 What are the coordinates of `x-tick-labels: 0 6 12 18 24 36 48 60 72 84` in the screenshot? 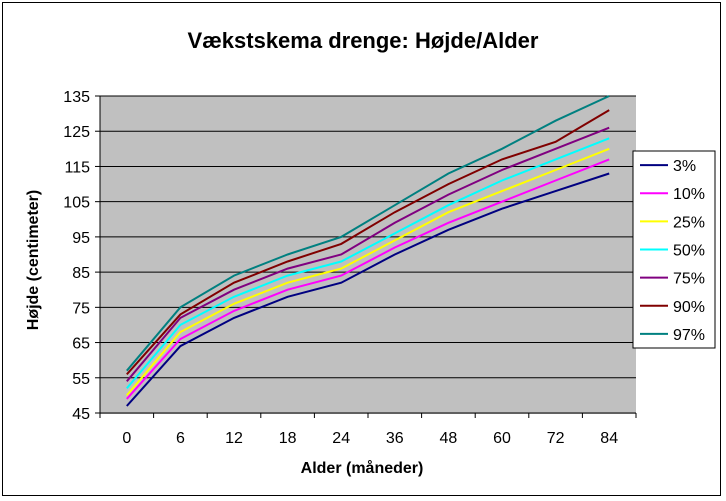 It's located at (370, 438).